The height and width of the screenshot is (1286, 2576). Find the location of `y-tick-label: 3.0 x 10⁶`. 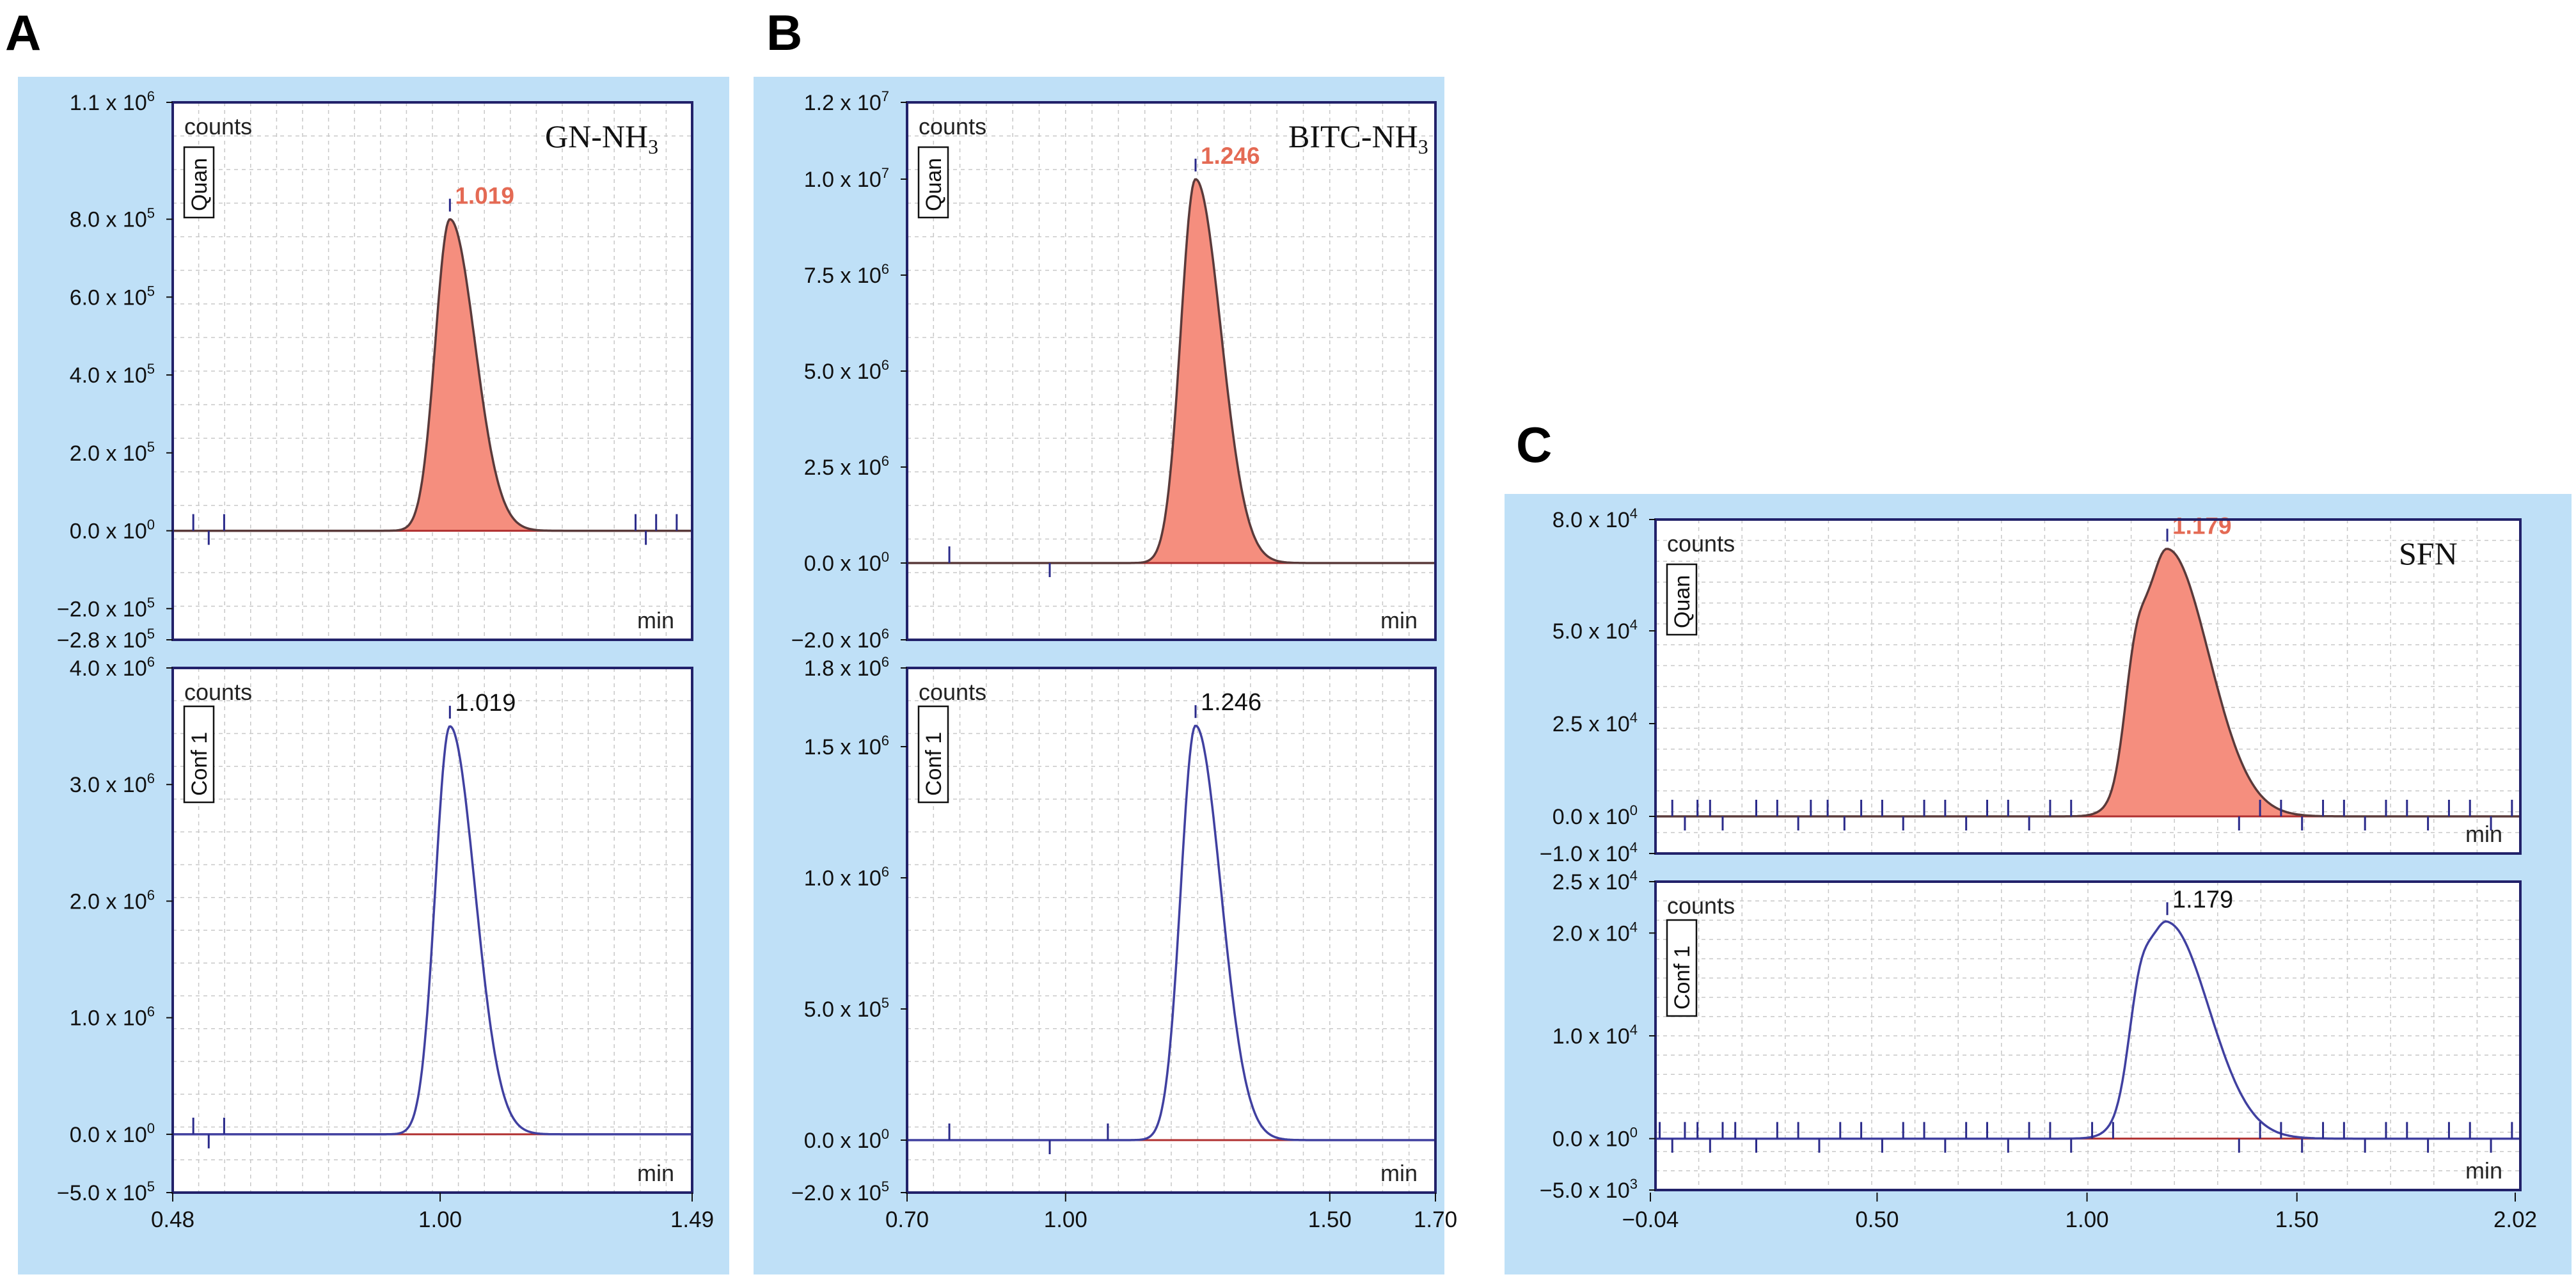

y-tick-label: 3.0 x 10⁶ is located at coordinates (112, 784).